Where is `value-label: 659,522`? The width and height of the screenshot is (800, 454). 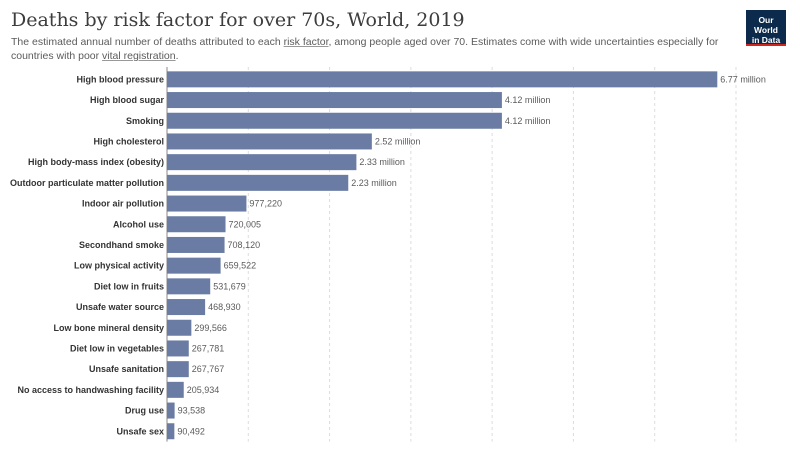
value-label: 659,522 is located at coordinates (240, 266).